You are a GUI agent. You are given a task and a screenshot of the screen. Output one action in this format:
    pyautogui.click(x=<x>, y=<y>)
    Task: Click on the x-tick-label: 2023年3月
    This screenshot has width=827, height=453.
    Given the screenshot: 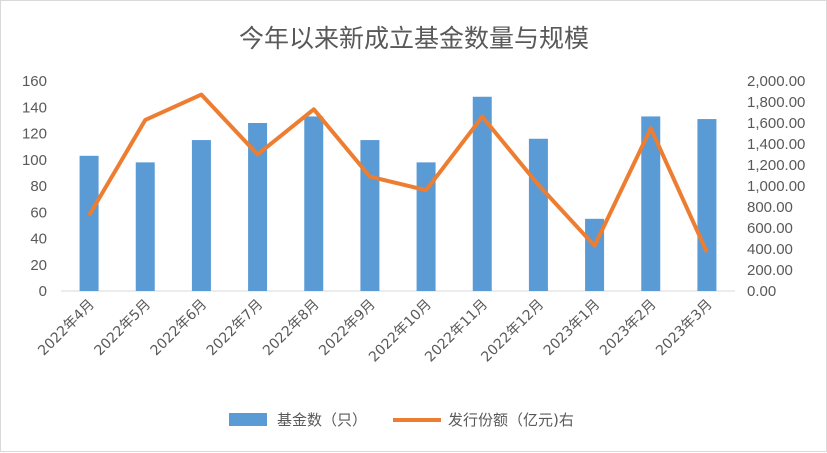 What is the action you would take?
    pyautogui.click(x=684, y=328)
    